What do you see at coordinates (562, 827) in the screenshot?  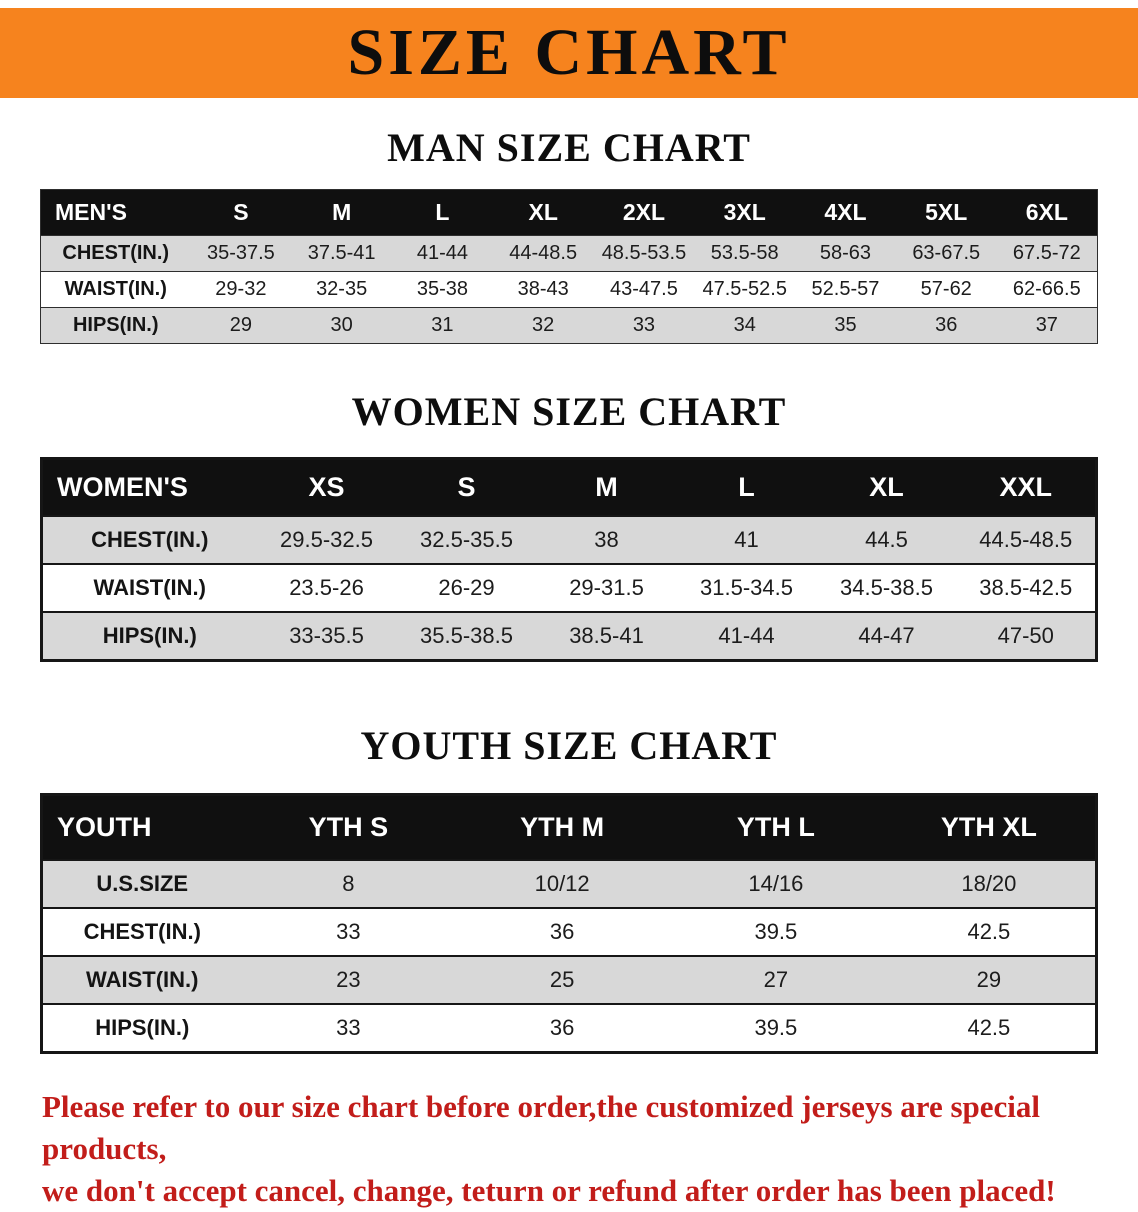 I see `size-column-header: YTH M` at bounding box center [562, 827].